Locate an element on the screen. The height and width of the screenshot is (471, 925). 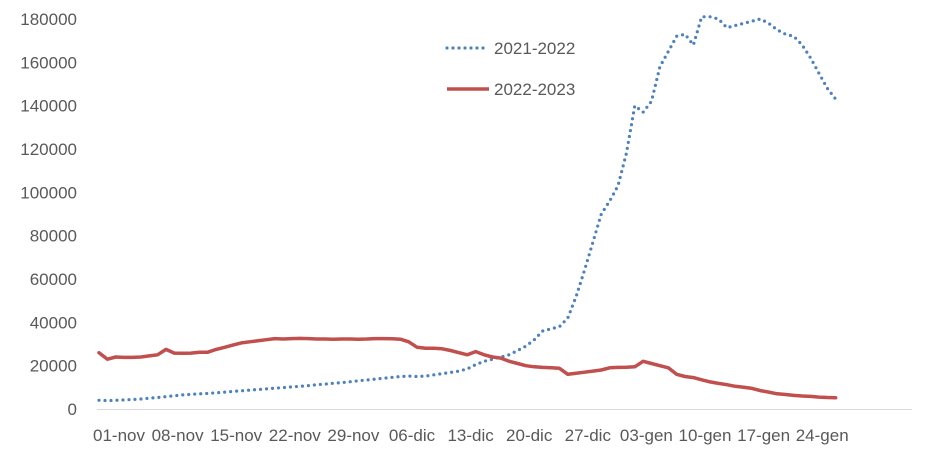
y-tick-label: 100000 is located at coordinates (48, 192).